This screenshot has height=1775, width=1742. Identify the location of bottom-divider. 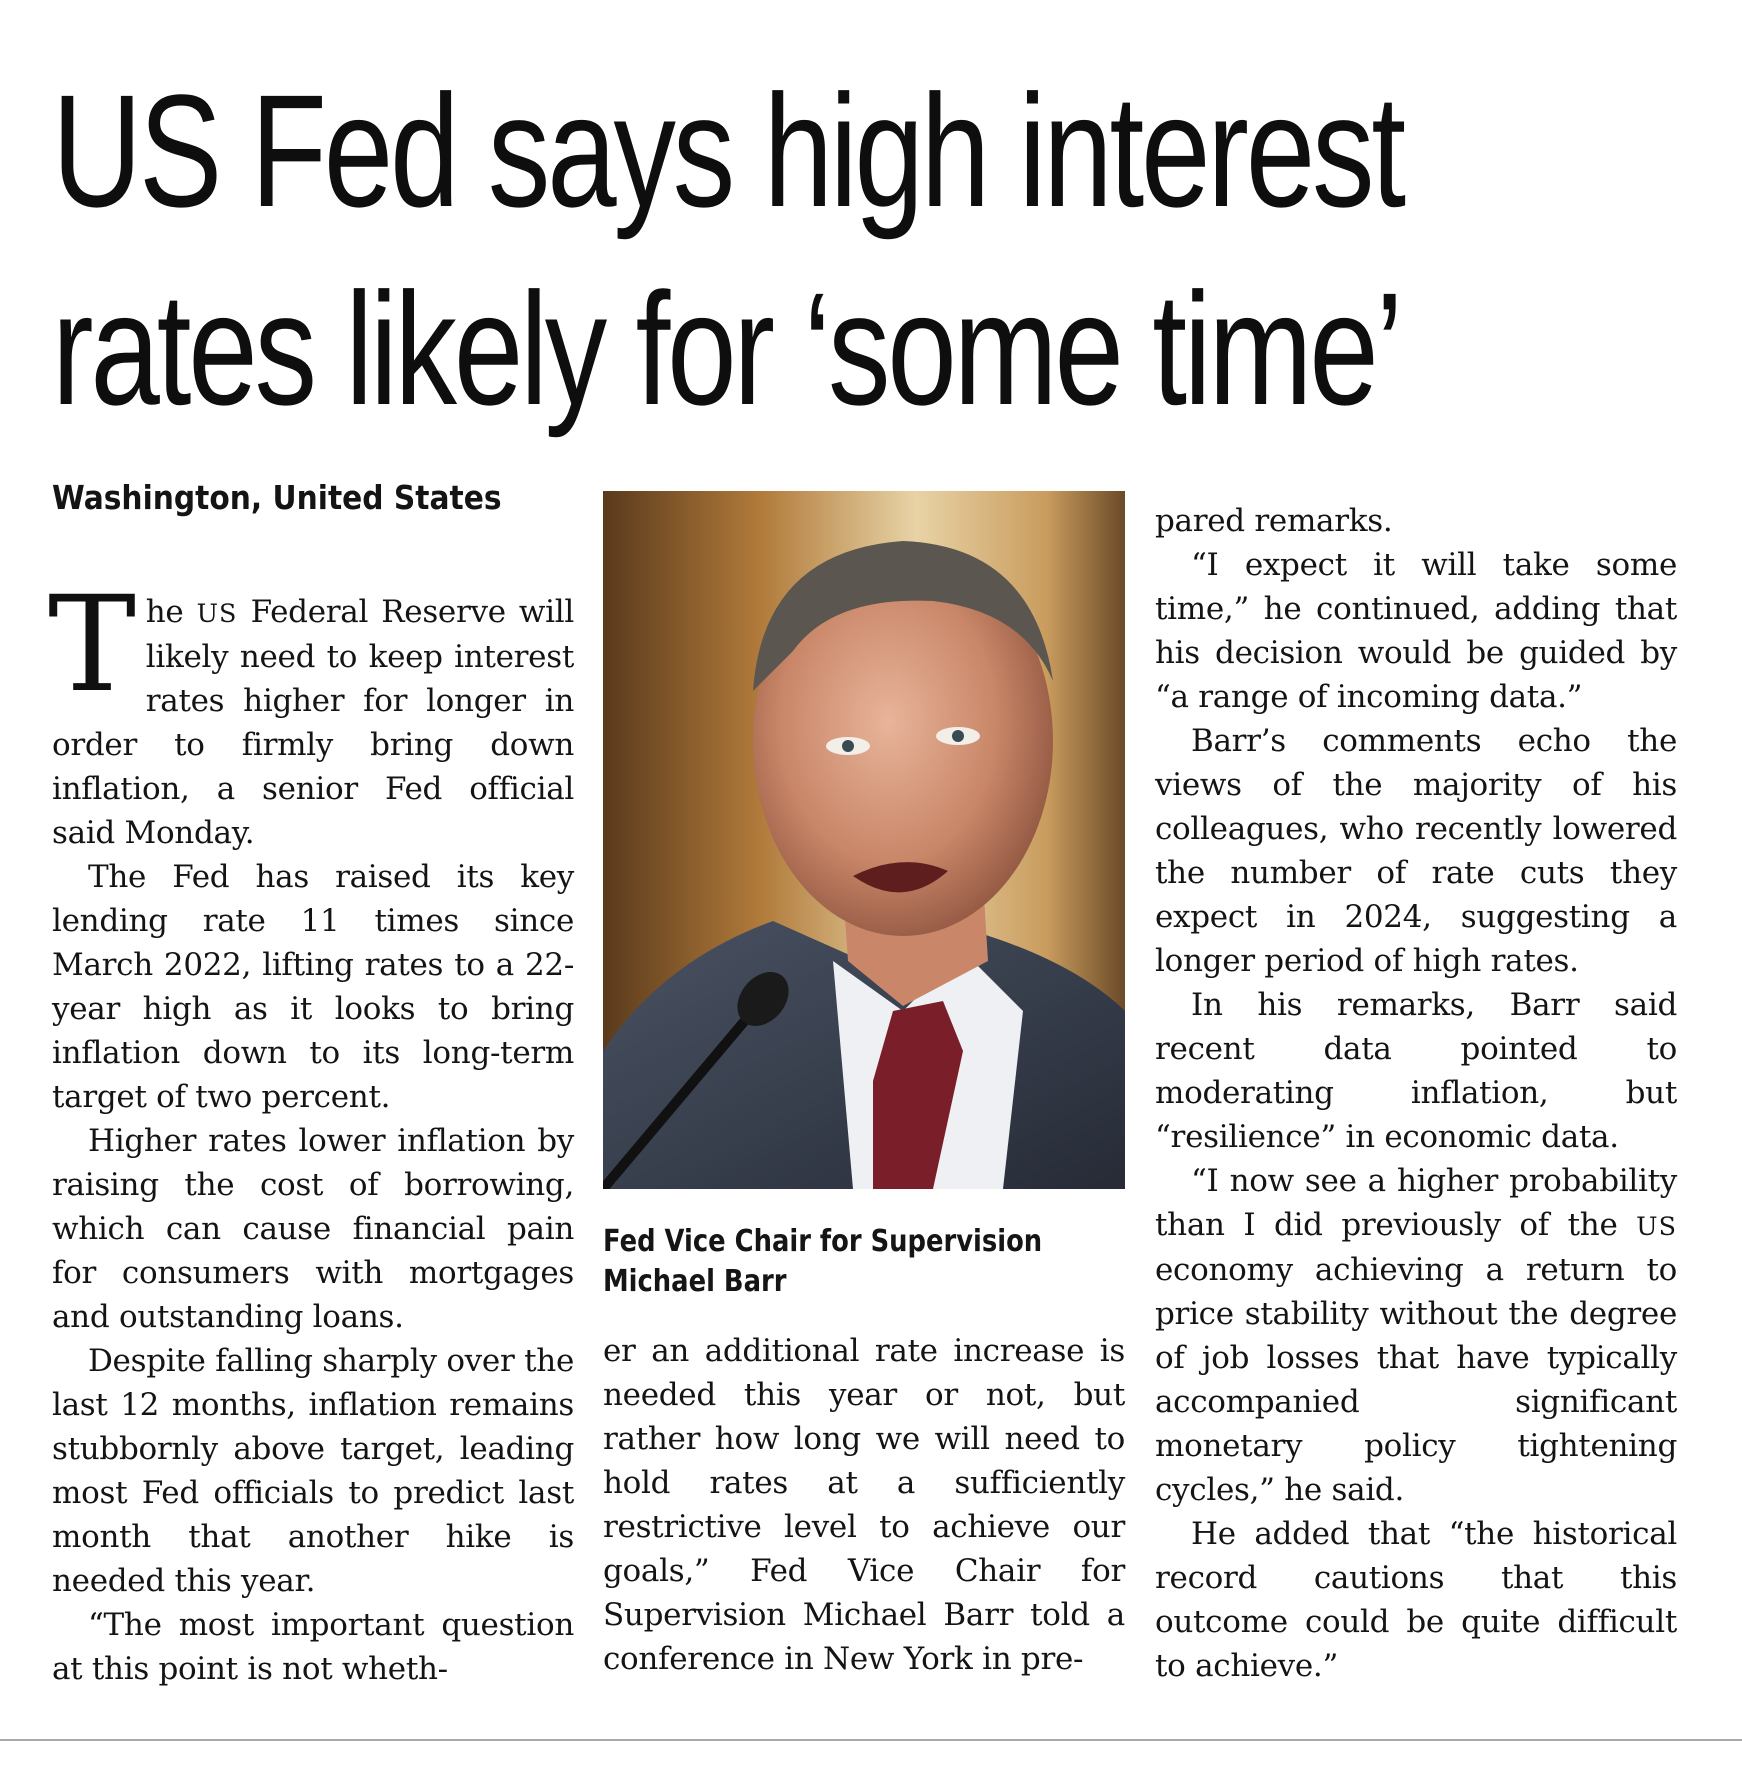
(871, 1740).